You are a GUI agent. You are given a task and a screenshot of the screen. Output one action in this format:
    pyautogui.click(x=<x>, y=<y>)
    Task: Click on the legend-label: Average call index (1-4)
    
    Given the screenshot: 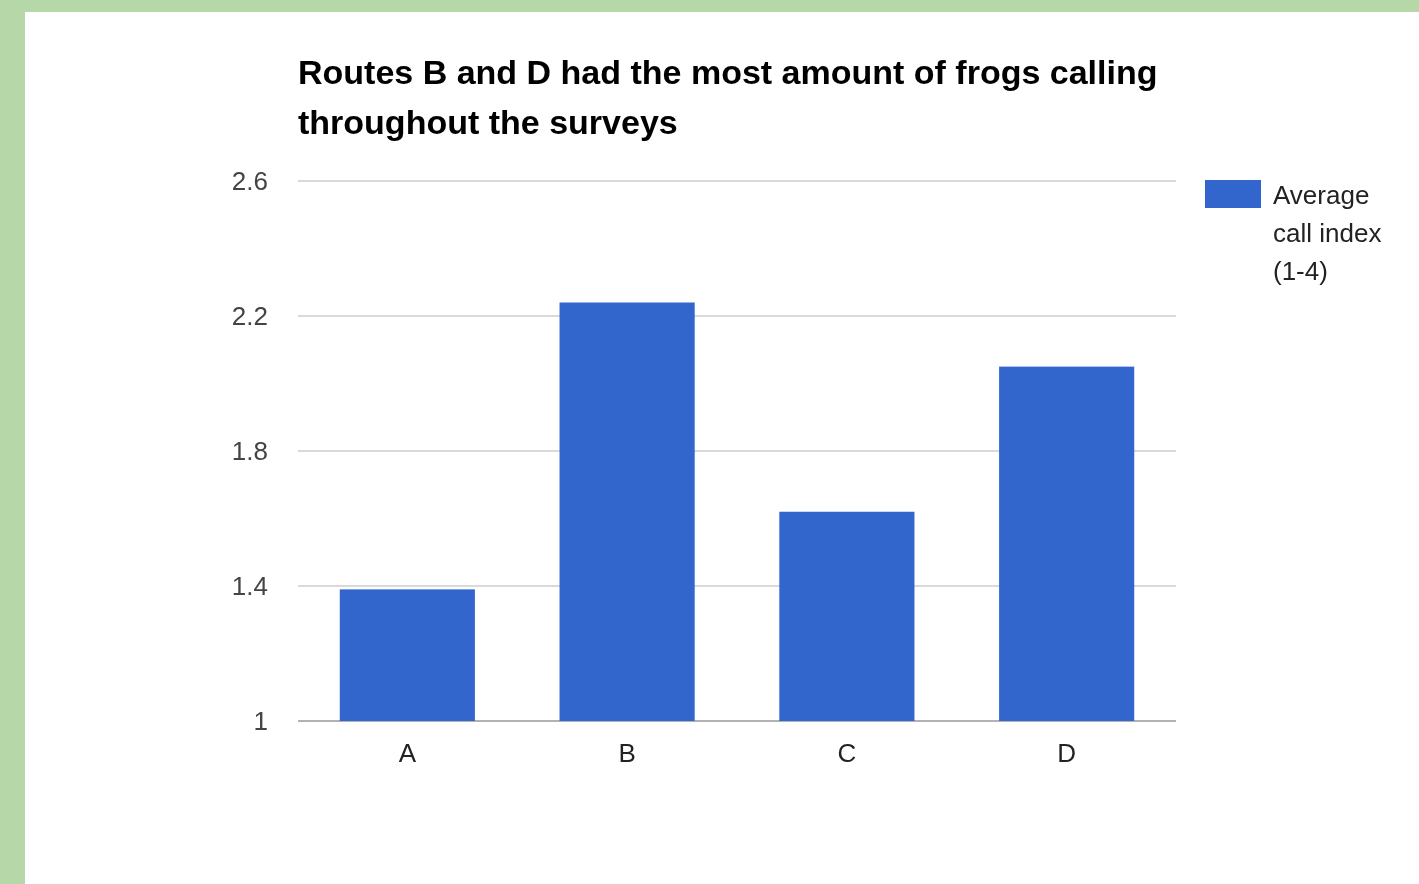 What is the action you would take?
    pyautogui.click(x=1327, y=233)
    